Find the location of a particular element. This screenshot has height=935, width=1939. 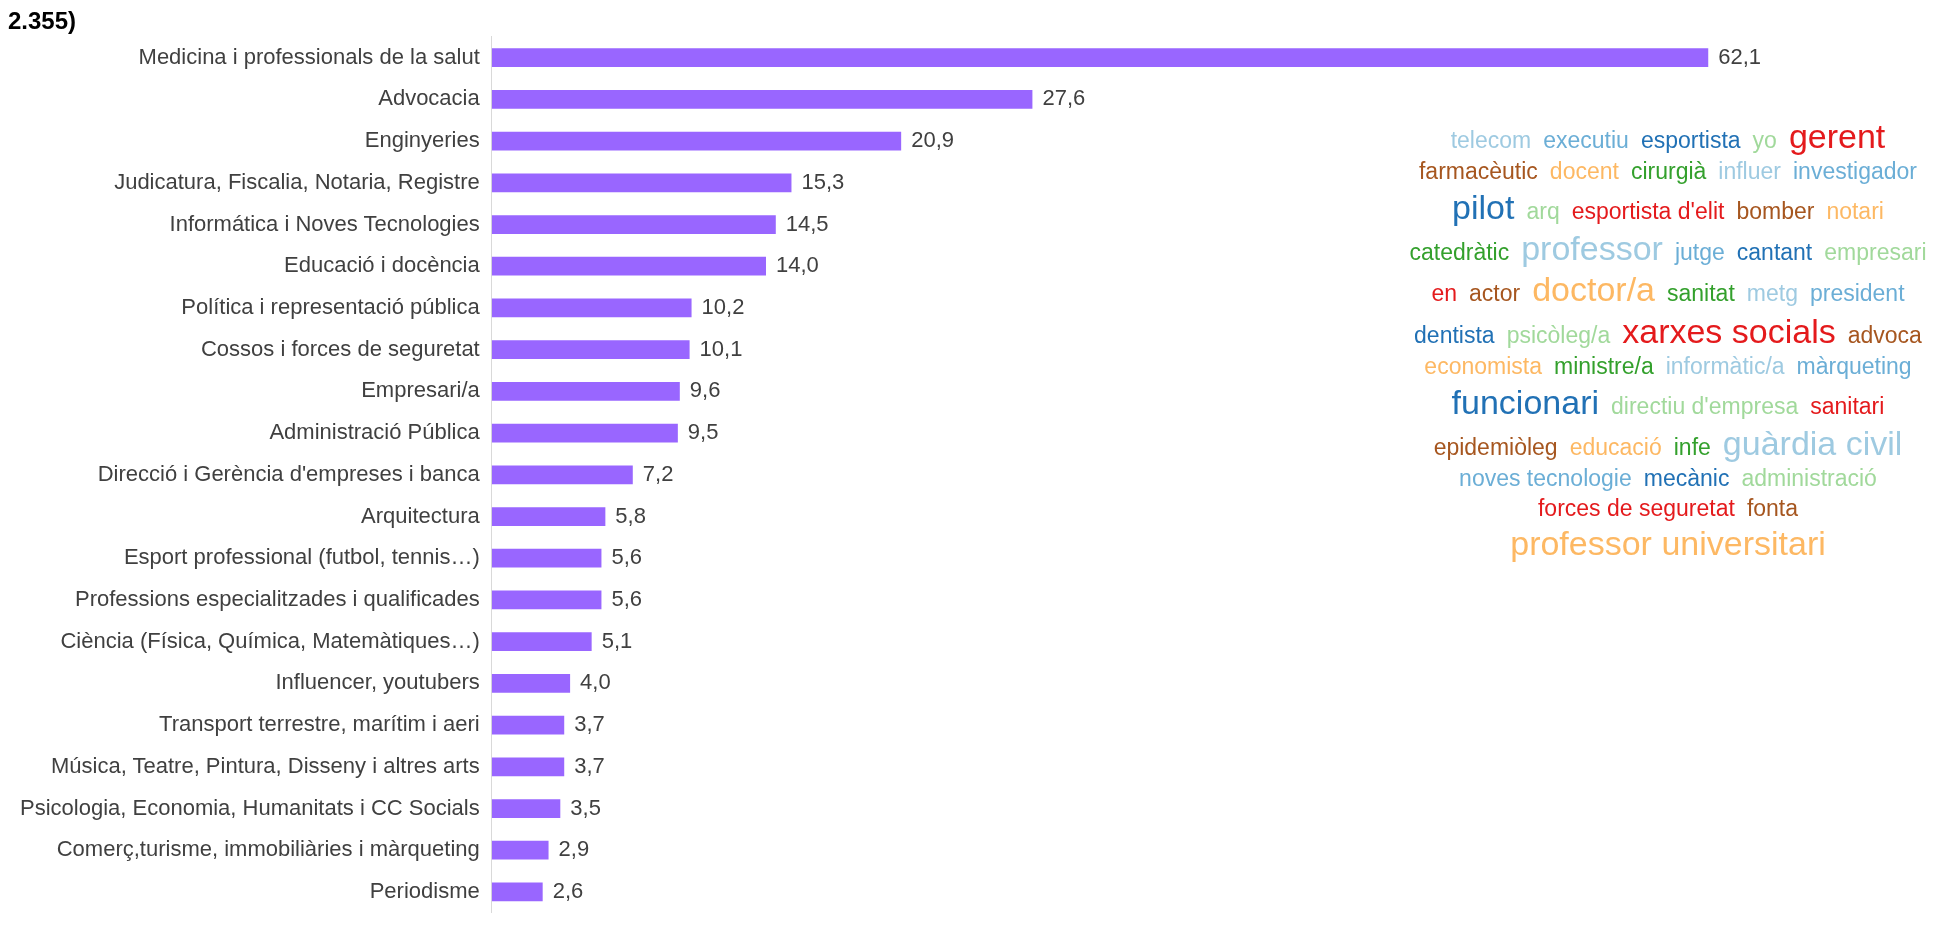

y-tick-label: Influencer, youtubers is located at coordinates (377, 682).